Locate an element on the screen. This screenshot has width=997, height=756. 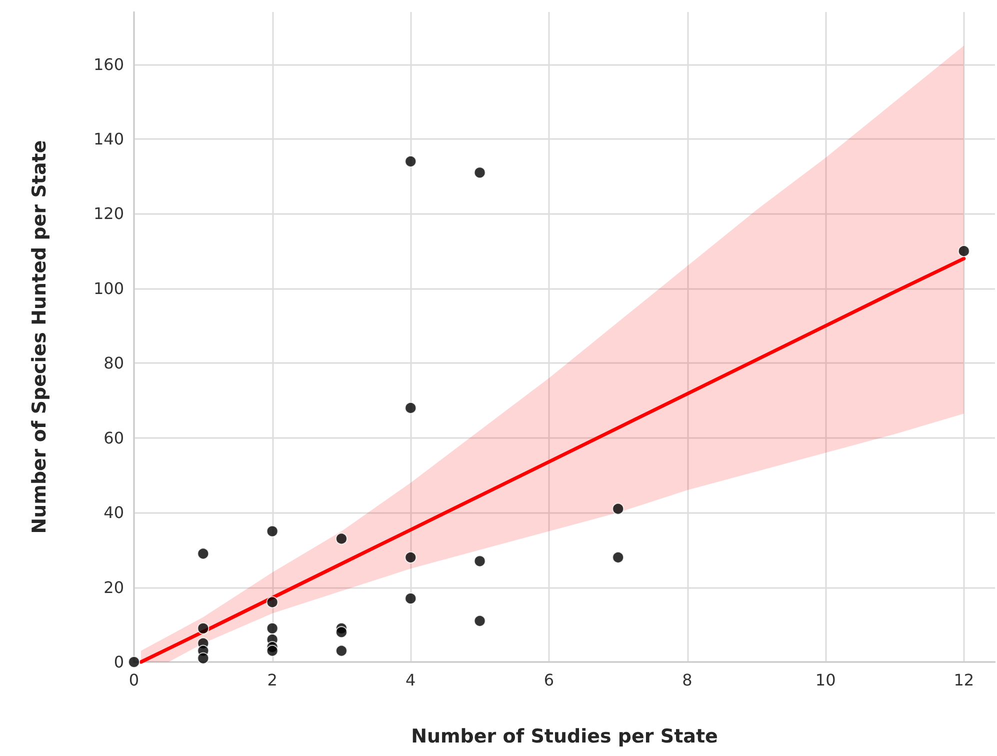
y-tick-label: 40 is located at coordinates (114, 512).